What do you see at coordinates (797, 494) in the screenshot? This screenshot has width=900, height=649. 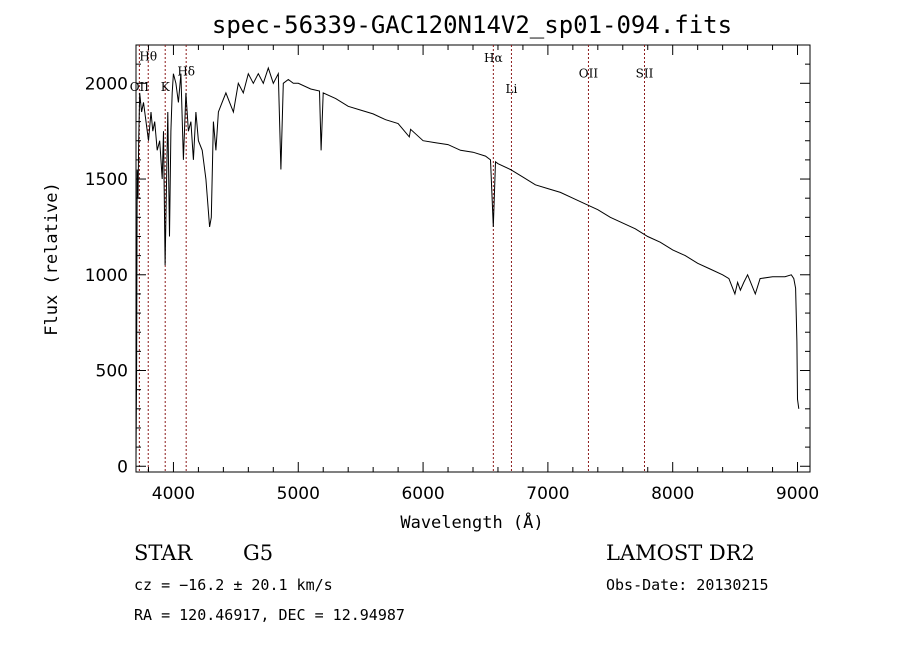 I see `x-tick-label: 9000` at bounding box center [797, 494].